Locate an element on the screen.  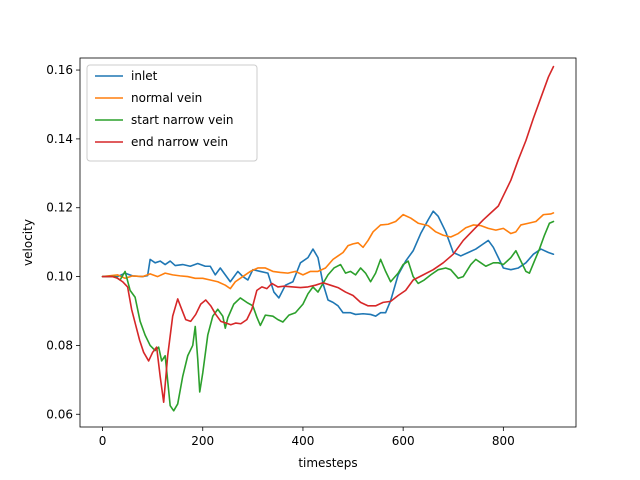
legend-label-end-narrow-vein: end narrow vein is located at coordinates (179, 142).